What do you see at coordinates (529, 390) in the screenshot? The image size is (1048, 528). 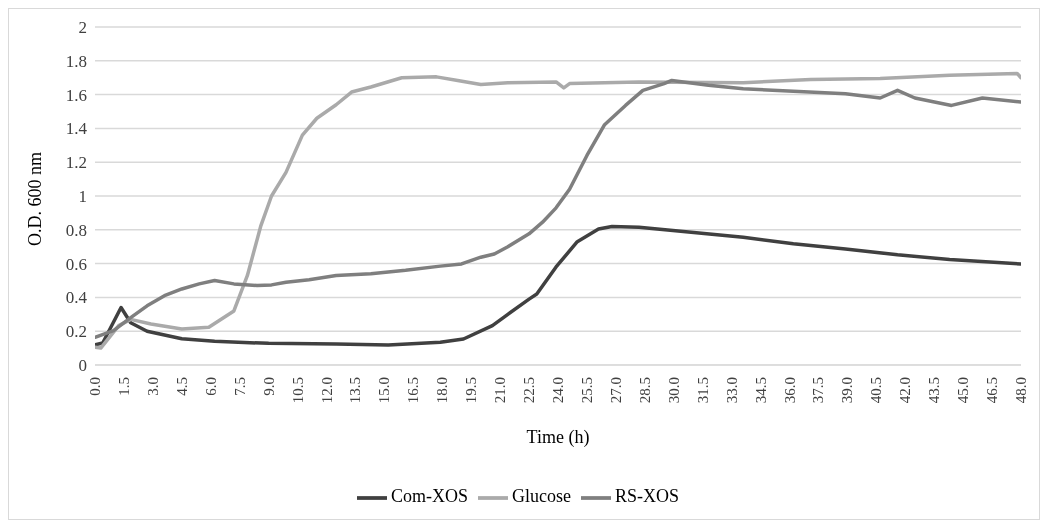 I see `x-tick-label: 22.5` at bounding box center [529, 390].